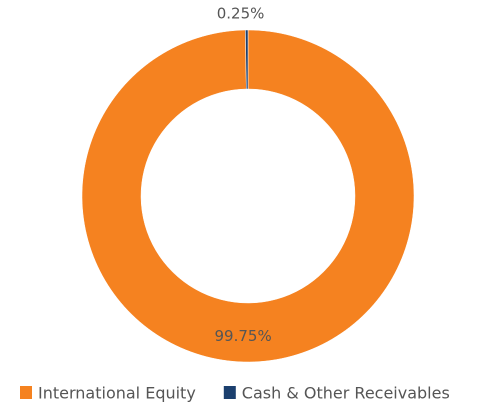 The width and height of the screenshot is (481, 411). What do you see at coordinates (243, 336) in the screenshot?
I see `value-label: 99.75%` at bounding box center [243, 336].